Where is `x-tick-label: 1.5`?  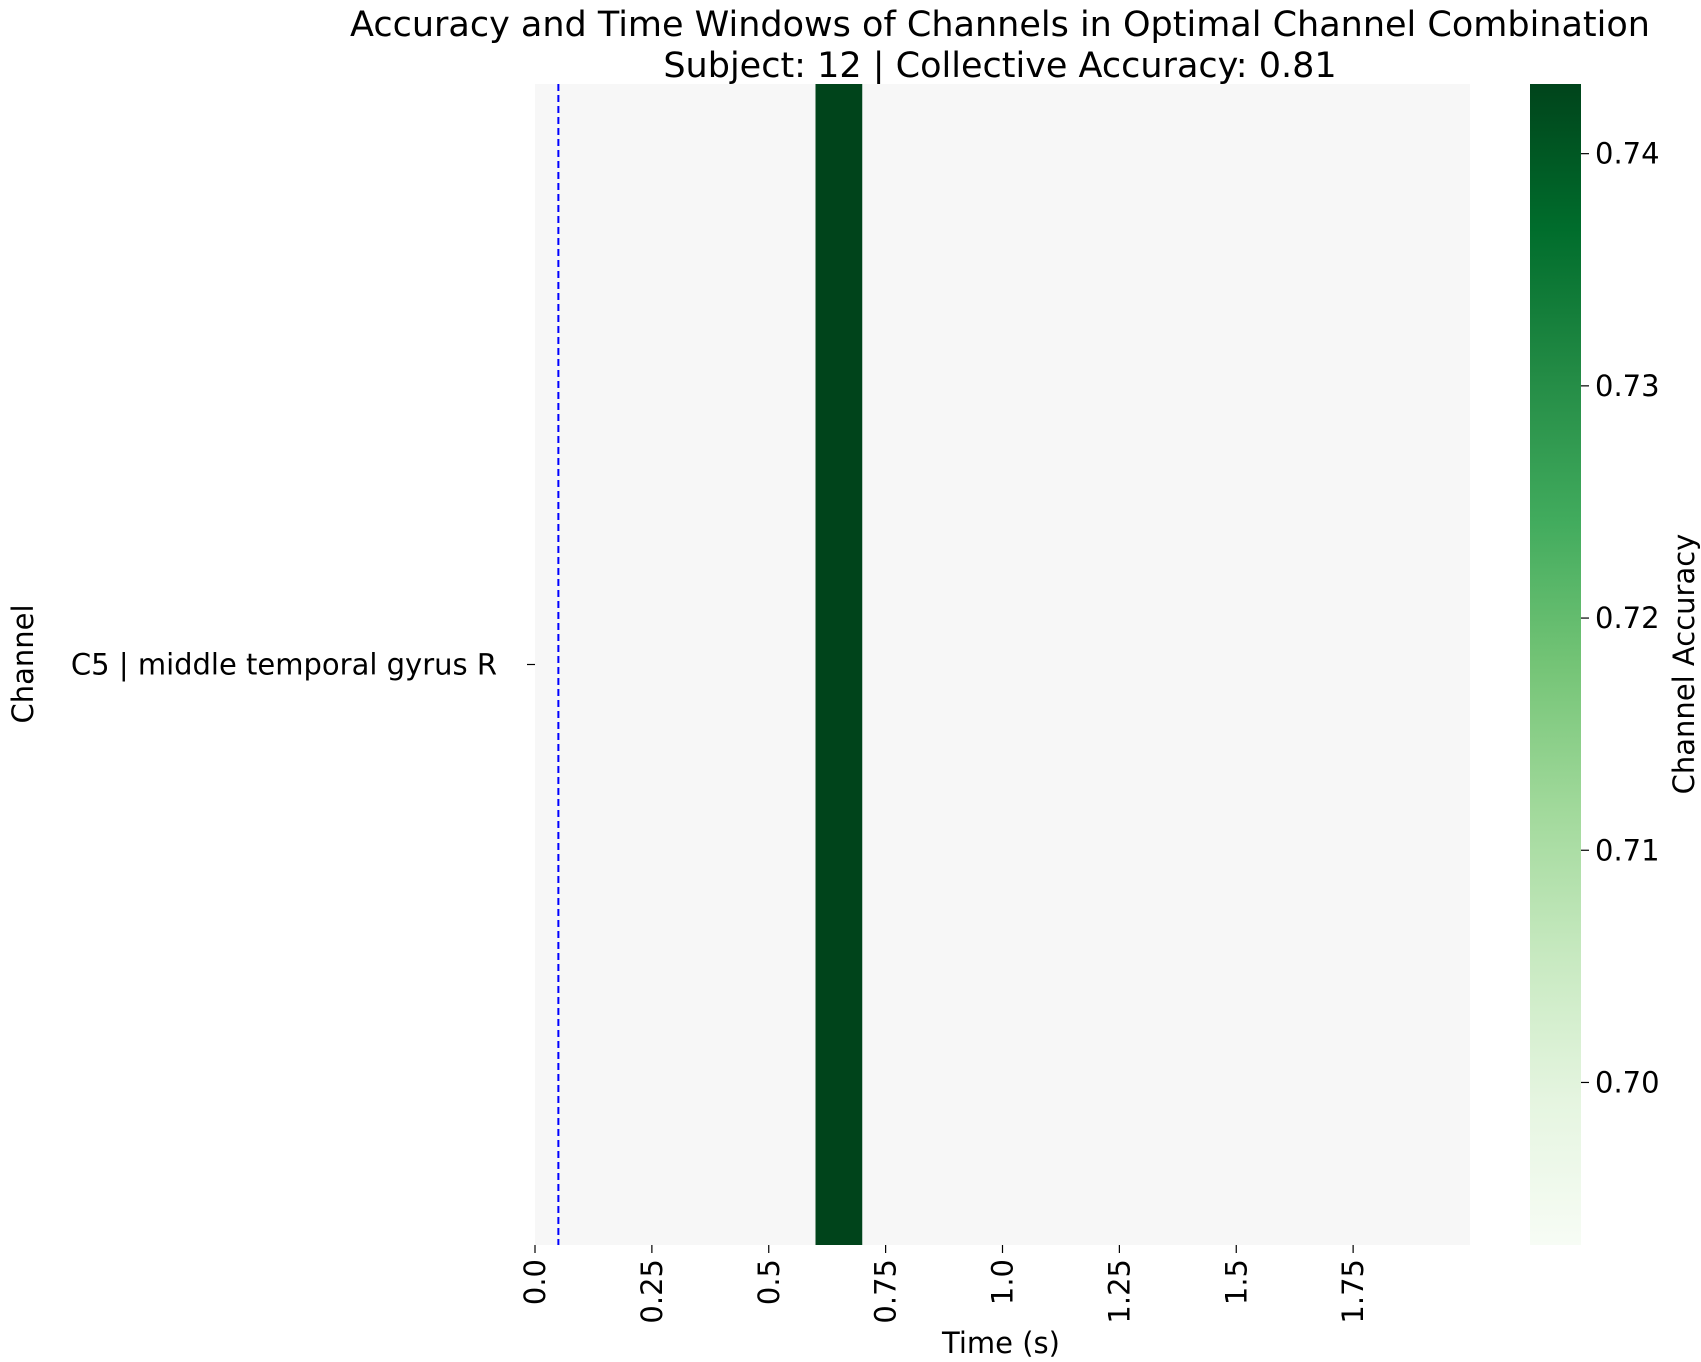
x-tick-label: 1.5 is located at coordinates (1236, 1282).